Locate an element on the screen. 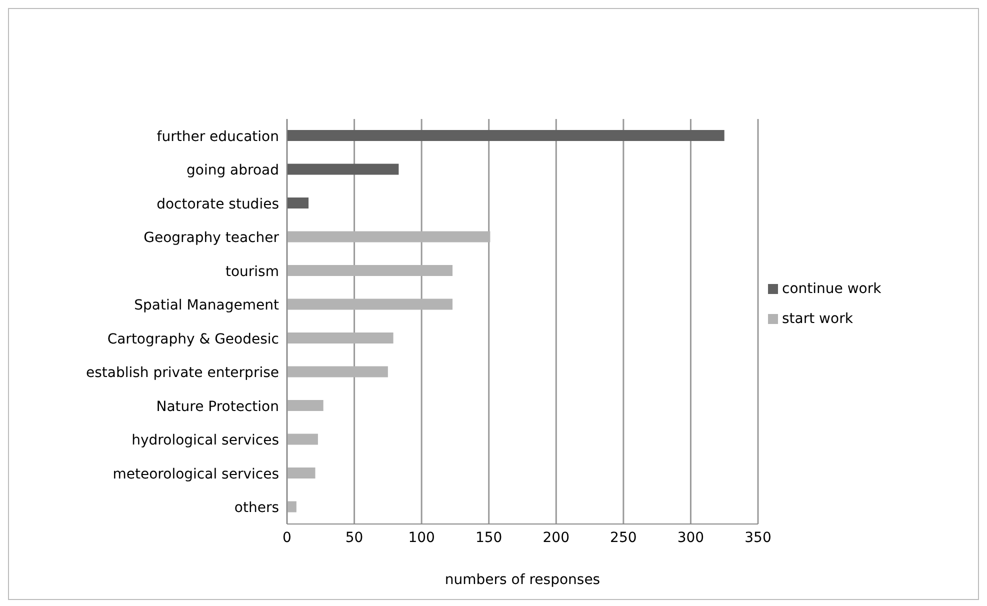 The image size is (987, 606). y-tick-label: tourism is located at coordinates (252, 272).